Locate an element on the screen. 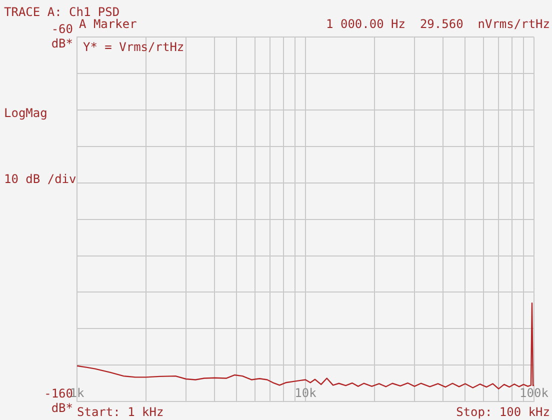 The image size is (552, 420). text: Start: 1 kHz is located at coordinates (120, 412).